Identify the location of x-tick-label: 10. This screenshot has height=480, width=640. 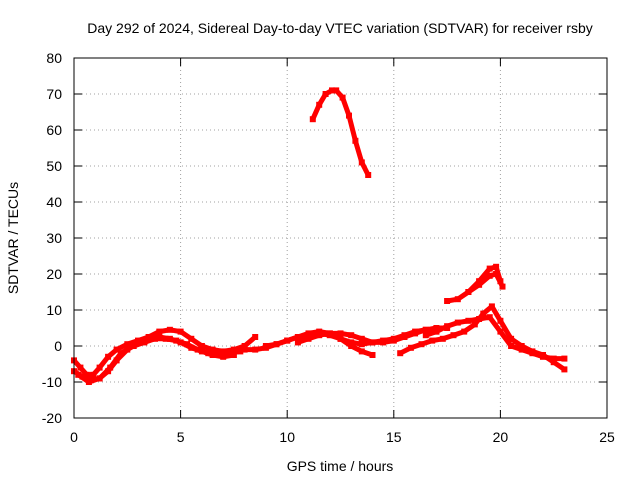
(287, 437).